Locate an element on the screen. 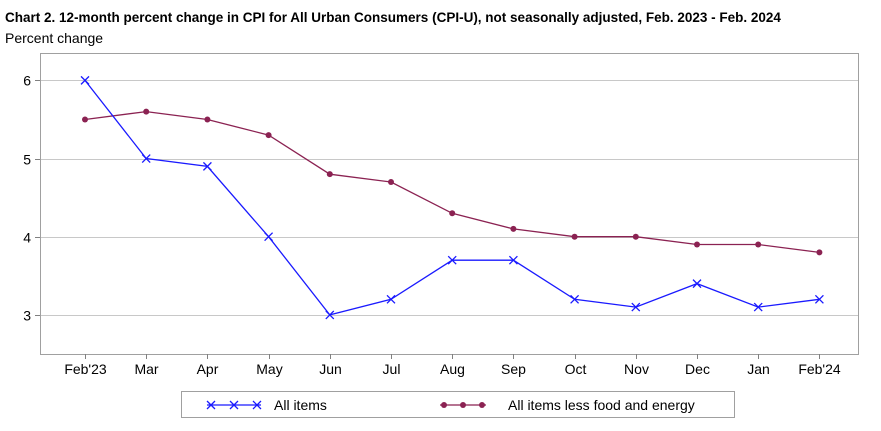  y-tick-label: 5 is located at coordinates (27, 160).